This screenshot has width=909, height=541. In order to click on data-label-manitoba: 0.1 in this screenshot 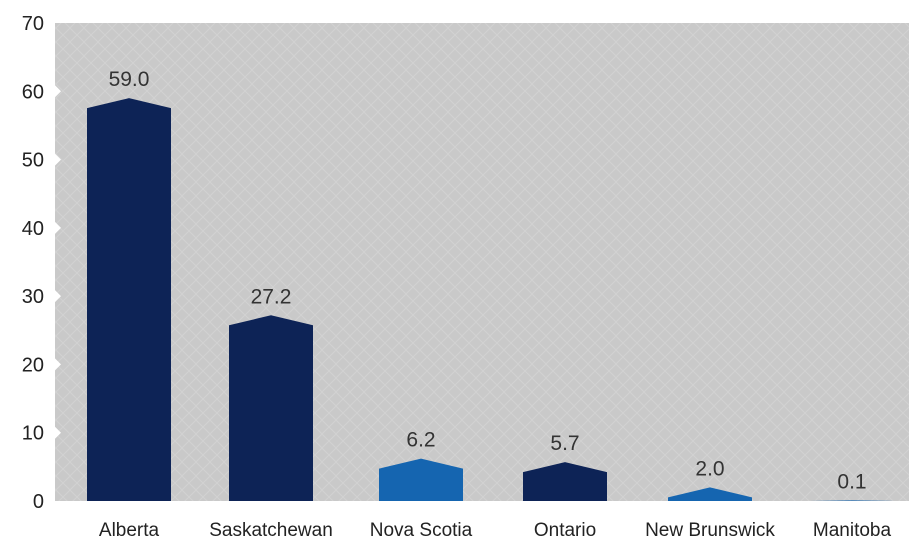, I will do `click(851, 481)`.